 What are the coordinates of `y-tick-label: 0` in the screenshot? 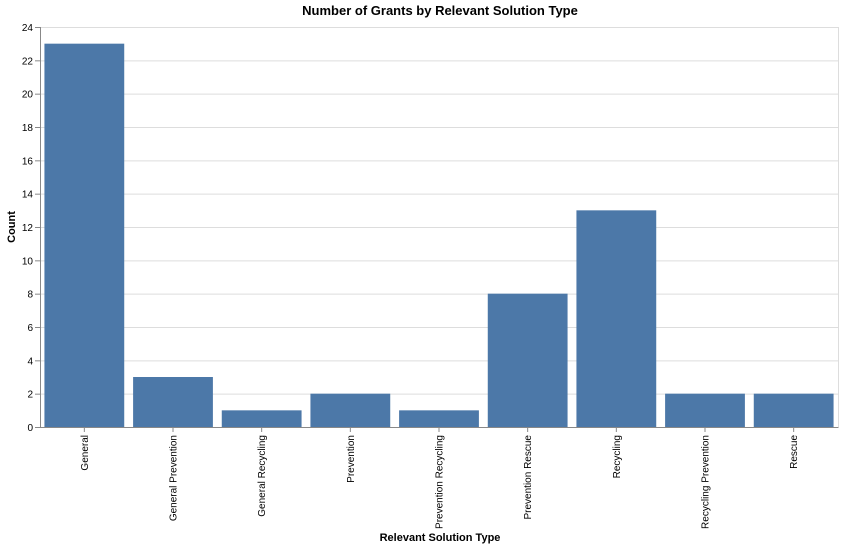 It's located at (30, 428).